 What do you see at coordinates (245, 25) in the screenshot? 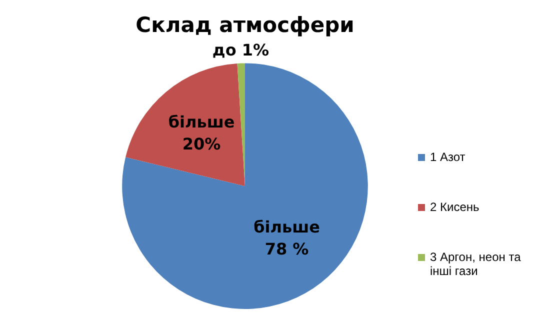
I see `chart-title: Склад атмосфери` at bounding box center [245, 25].